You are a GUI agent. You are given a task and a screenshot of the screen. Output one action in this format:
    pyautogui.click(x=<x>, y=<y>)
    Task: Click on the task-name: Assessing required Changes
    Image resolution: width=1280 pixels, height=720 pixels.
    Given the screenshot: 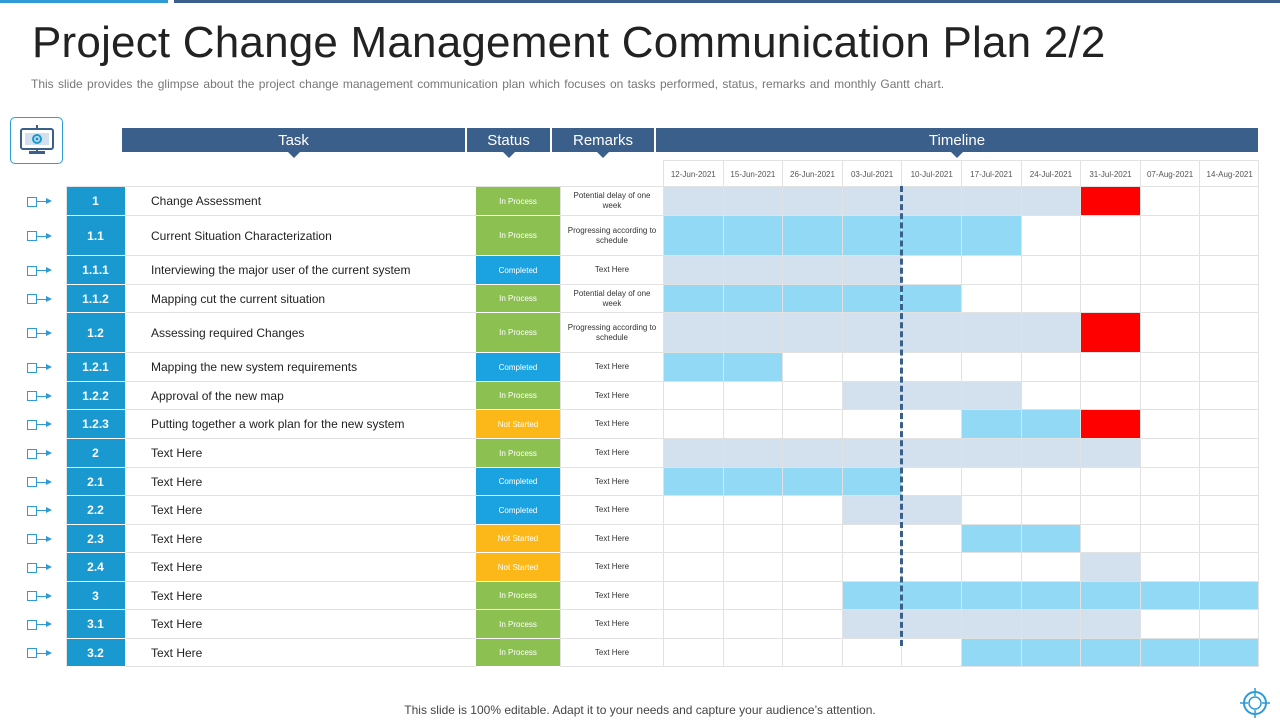 What is the action you would take?
    pyautogui.click(x=300, y=333)
    